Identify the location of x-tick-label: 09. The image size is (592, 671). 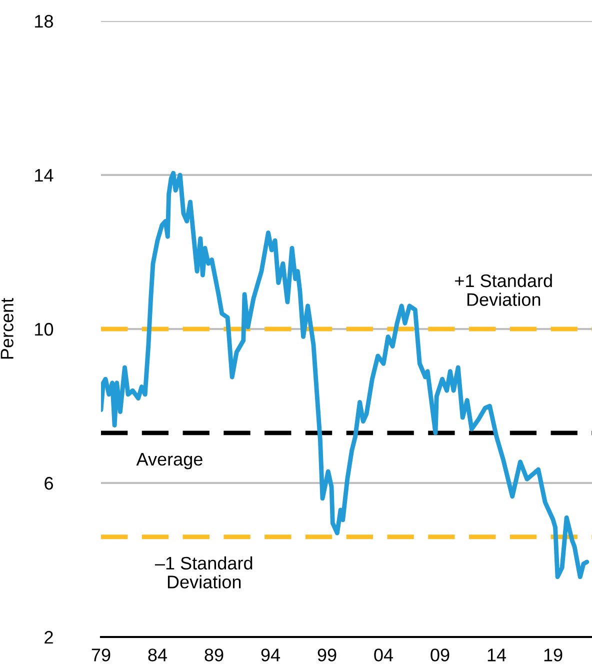
(440, 655).